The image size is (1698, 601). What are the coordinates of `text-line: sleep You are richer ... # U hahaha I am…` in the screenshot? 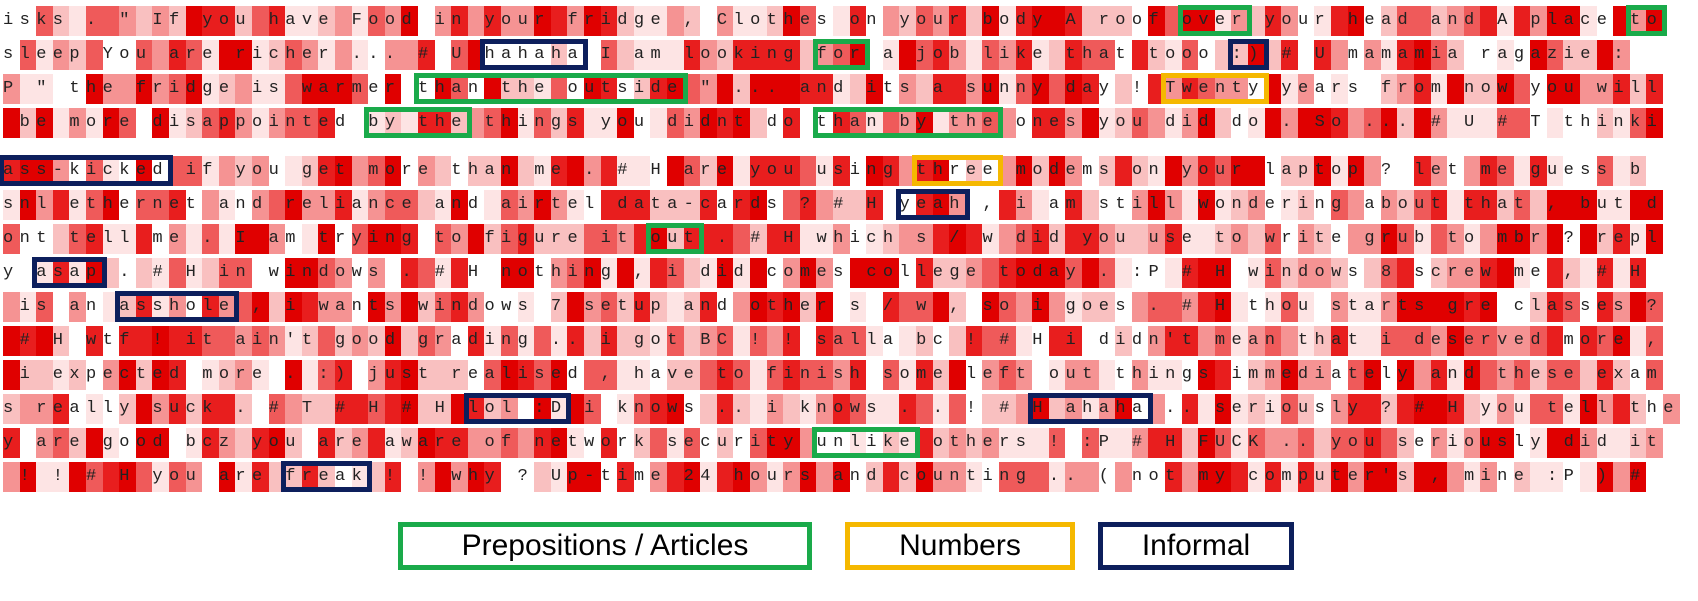 It's located at (817, 54).